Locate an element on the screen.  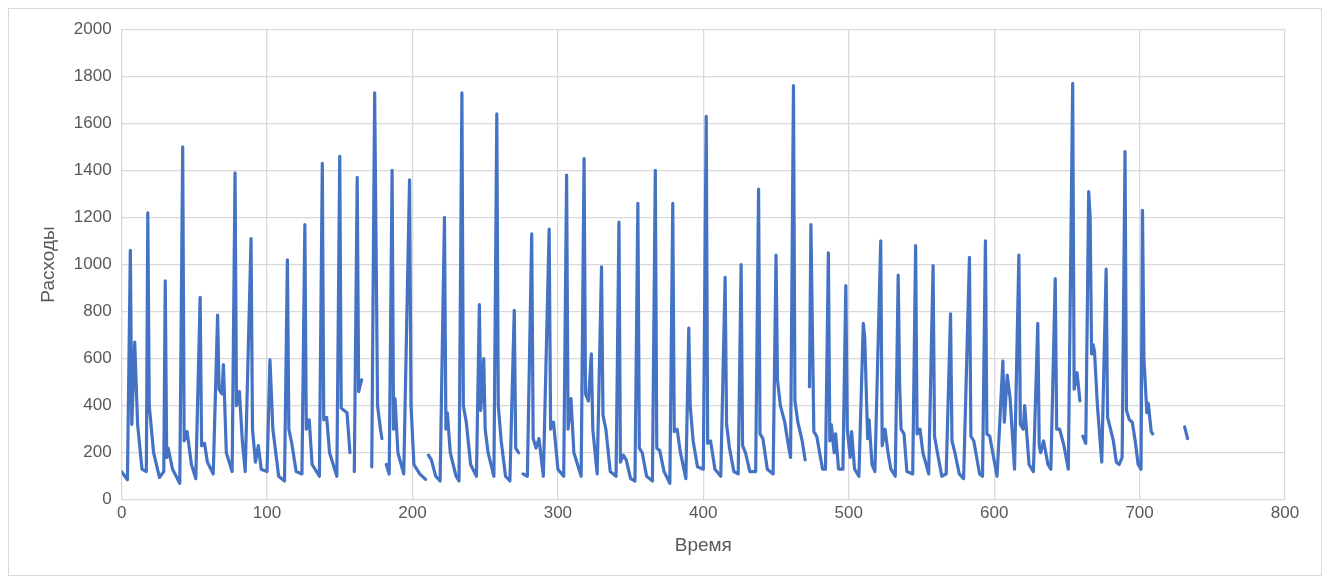
x-axis-title: Время is located at coordinates (703, 544).